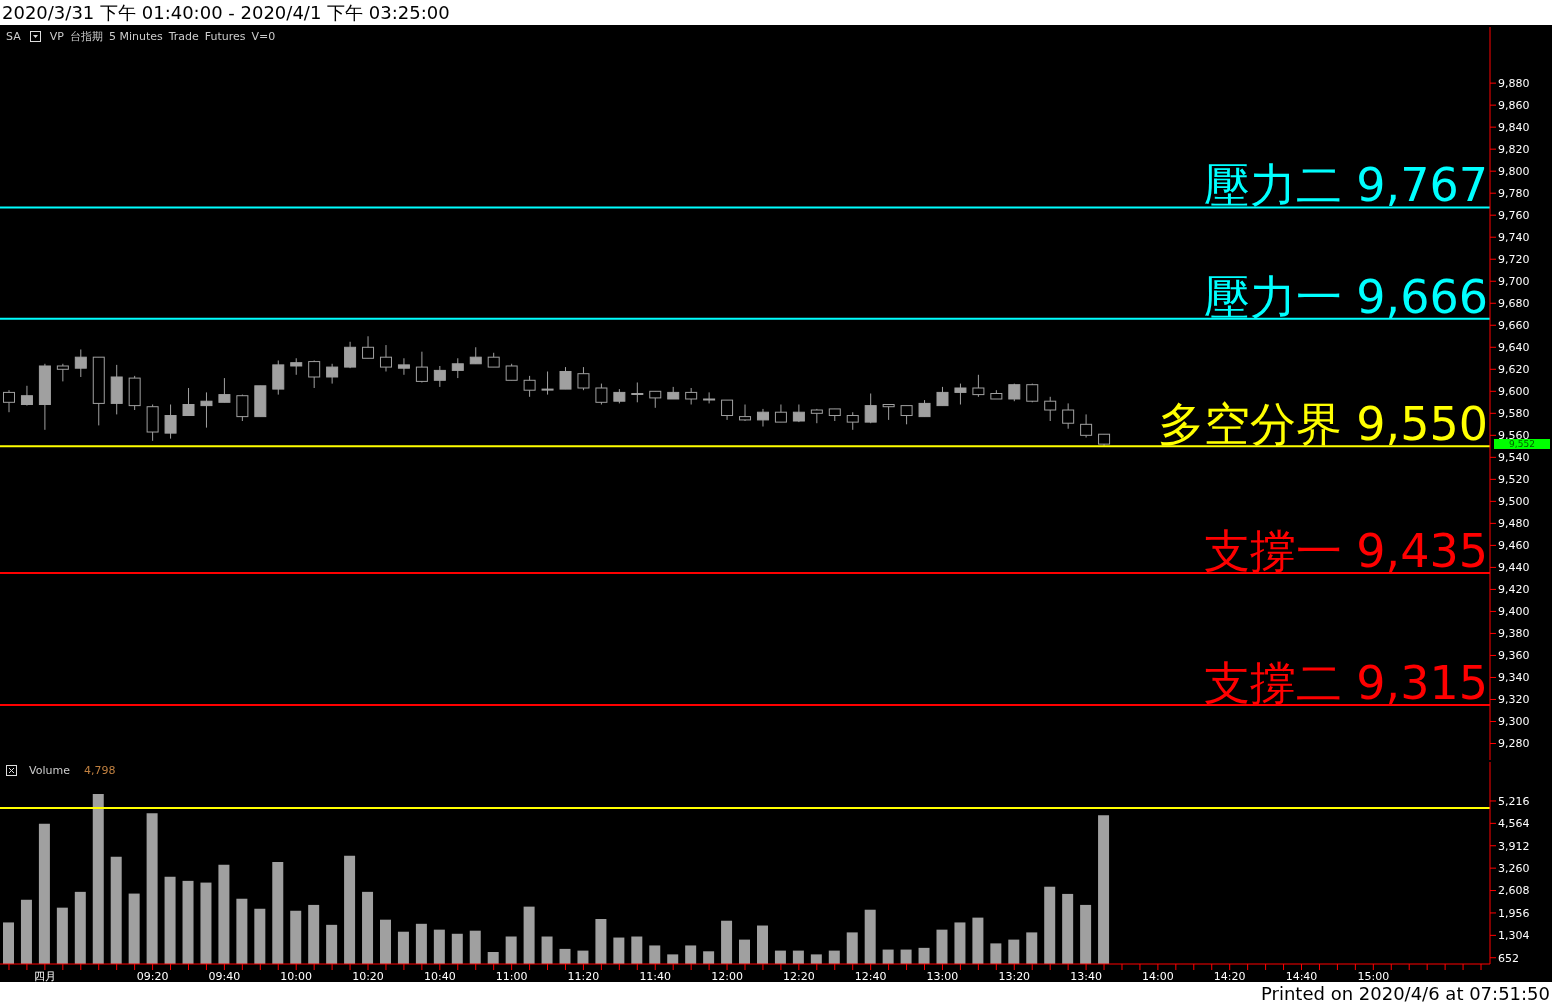 The image size is (1552, 1005). Describe the element at coordinates (1514, 936) in the screenshot. I see `y-tick-label: 1,304` at that location.